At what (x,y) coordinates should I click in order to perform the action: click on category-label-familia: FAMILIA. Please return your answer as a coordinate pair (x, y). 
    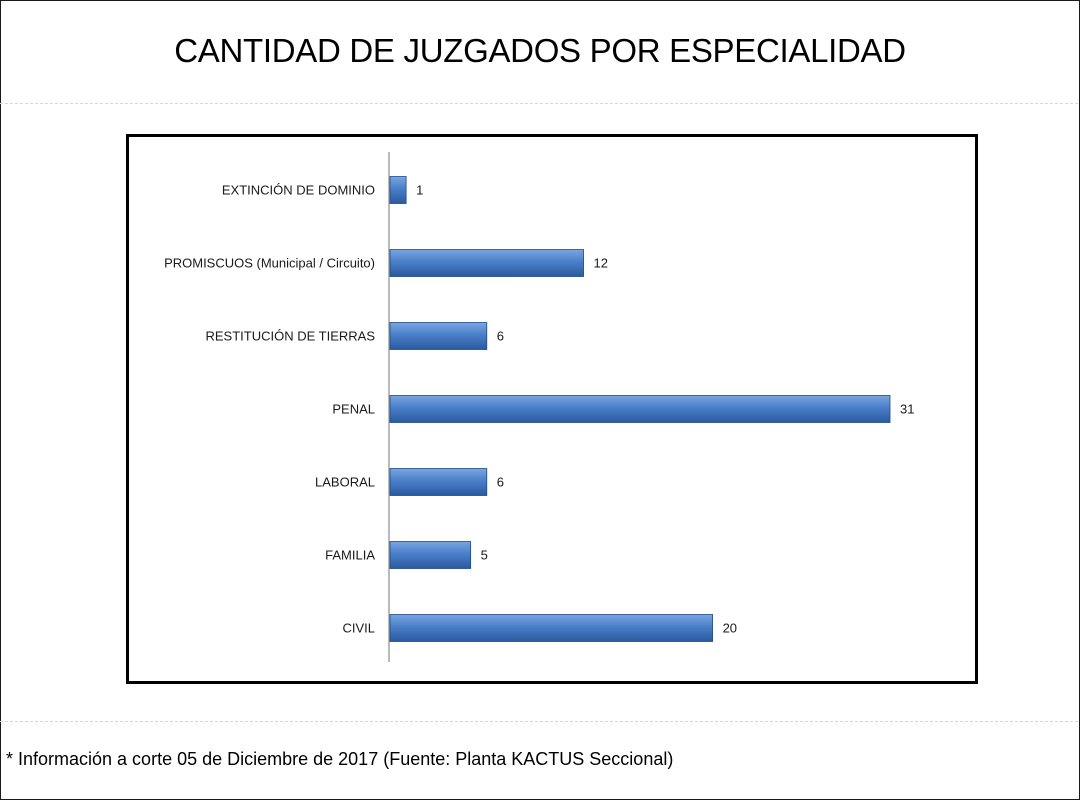
    Looking at the image, I should click on (350, 555).